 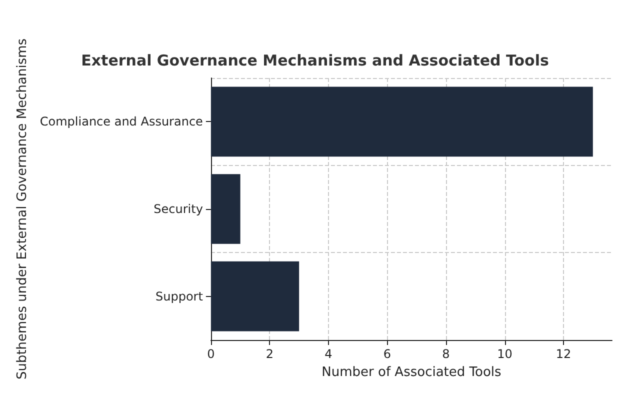 I want to click on x-axis-title: Number of Associated Tools, so click(x=412, y=372).